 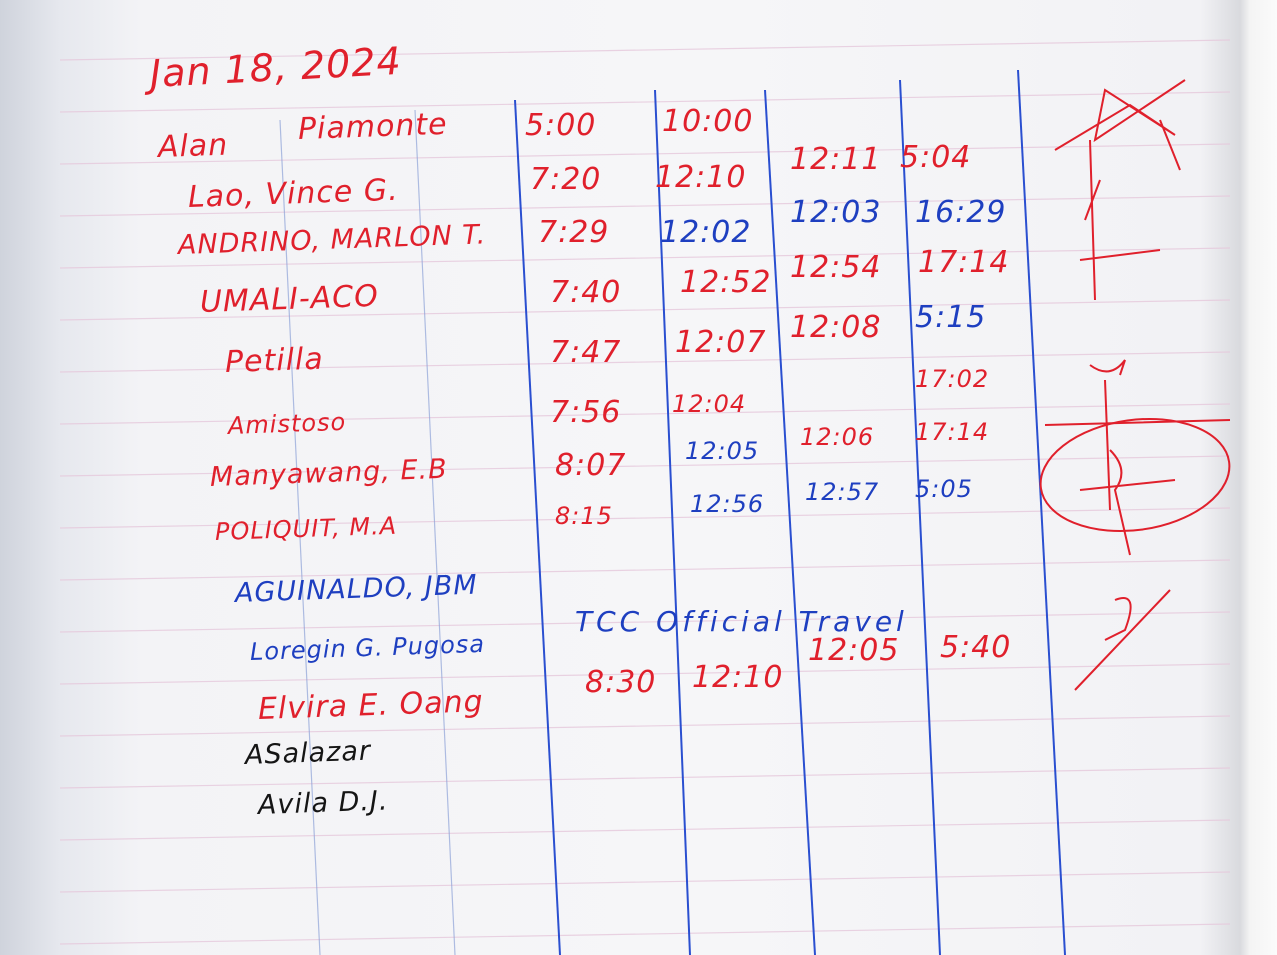 I want to click on time-out-am: 12:04, so click(x=709, y=404).